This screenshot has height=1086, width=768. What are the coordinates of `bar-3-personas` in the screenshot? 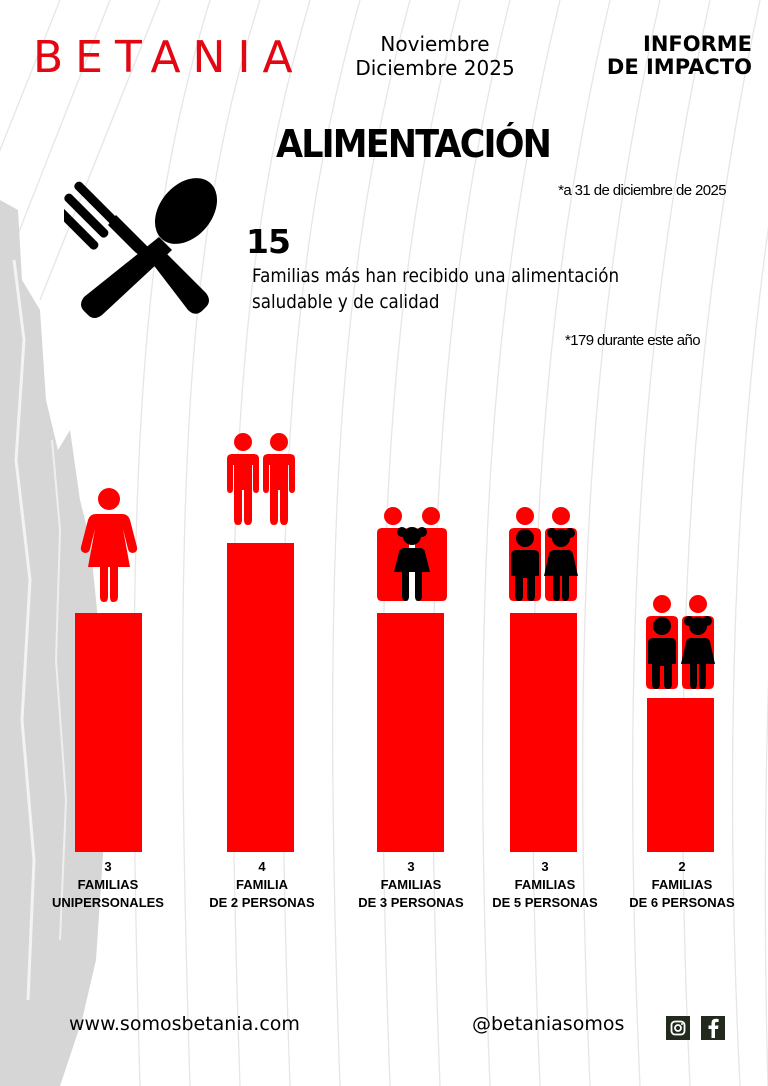 It's located at (410, 732).